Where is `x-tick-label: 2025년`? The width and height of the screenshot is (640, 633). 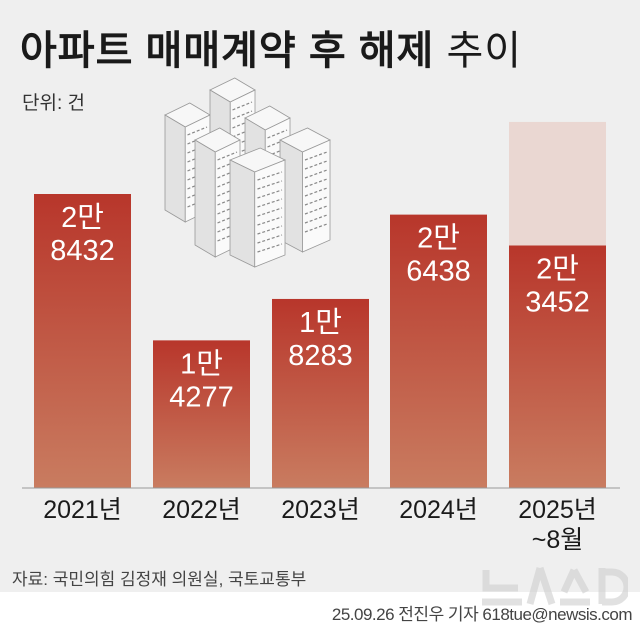 x-tick-label: 2025년 is located at coordinates (557, 510).